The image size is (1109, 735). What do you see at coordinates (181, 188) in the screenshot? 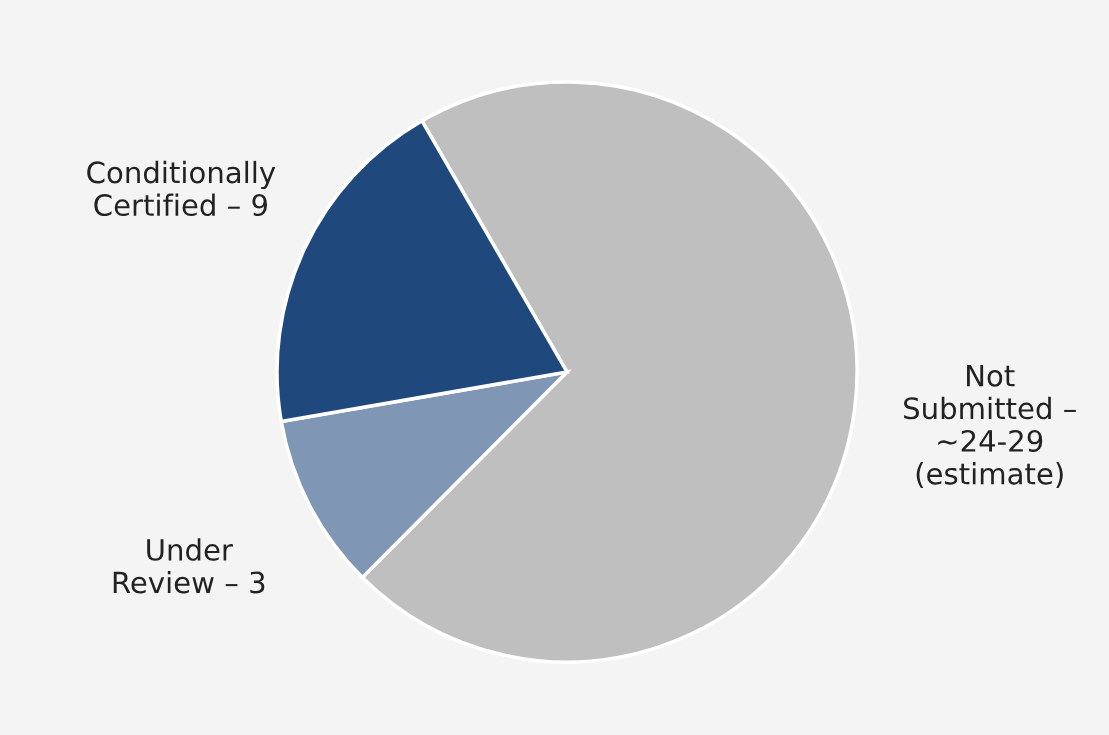
I see `slice-label: Conditionally Certified – 9` at bounding box center [181, 188].